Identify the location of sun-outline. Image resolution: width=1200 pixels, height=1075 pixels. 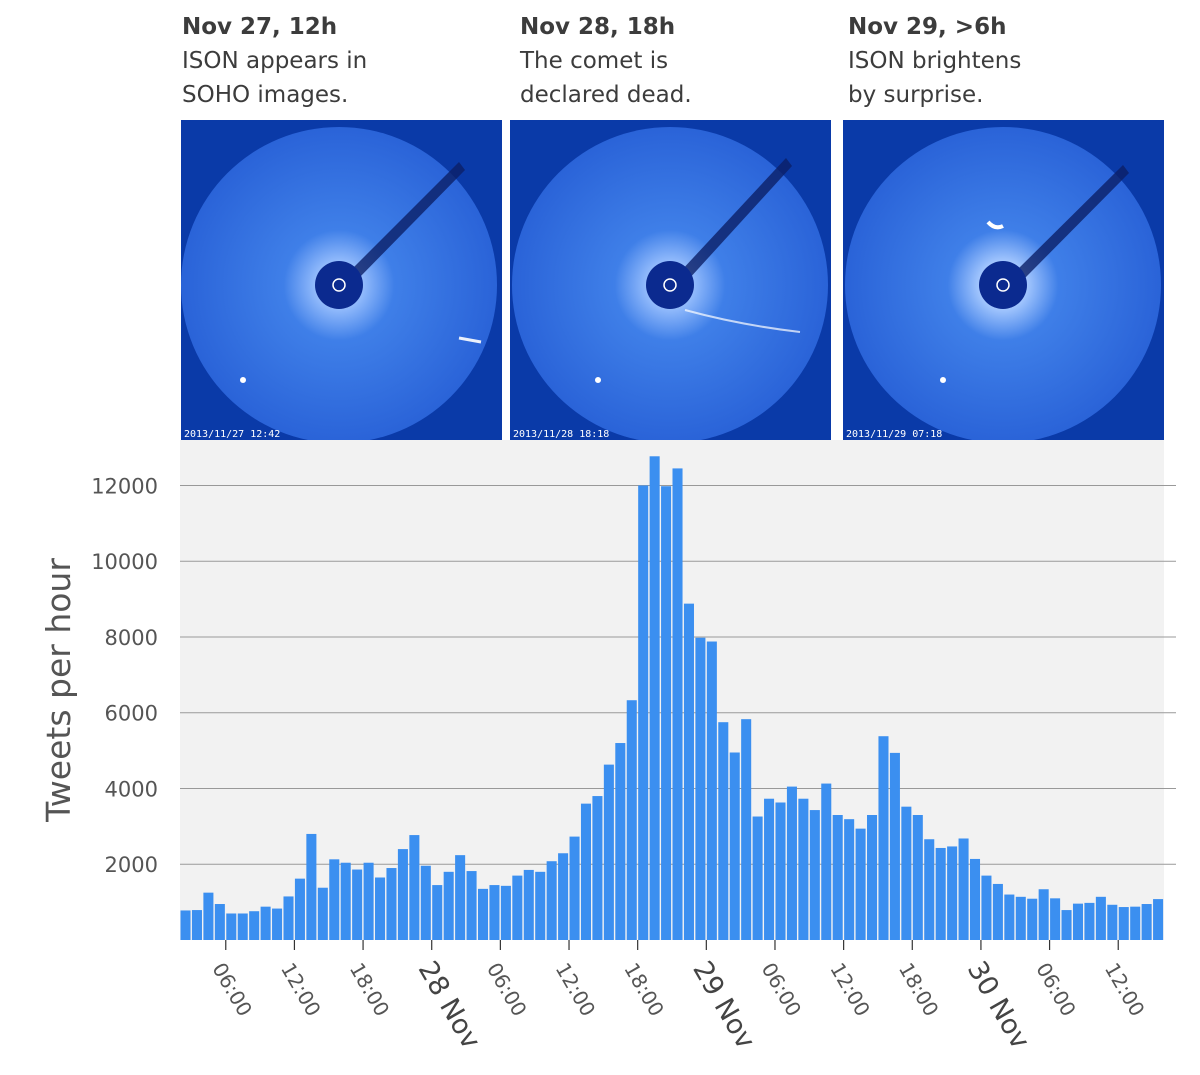
(339, 285).